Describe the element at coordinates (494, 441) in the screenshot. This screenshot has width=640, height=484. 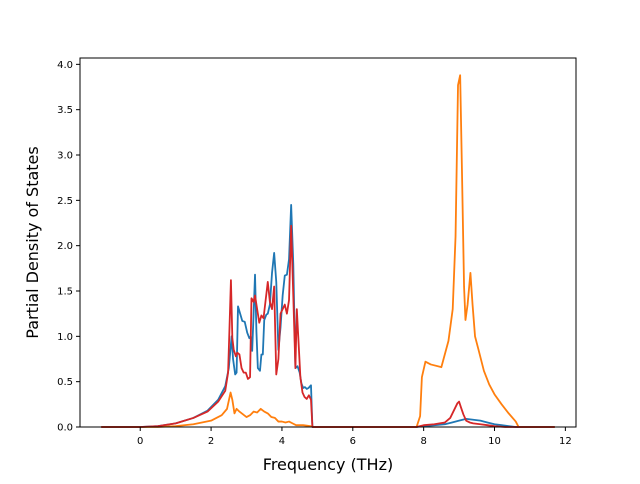
I see `x-tick-label: 10` at that location.